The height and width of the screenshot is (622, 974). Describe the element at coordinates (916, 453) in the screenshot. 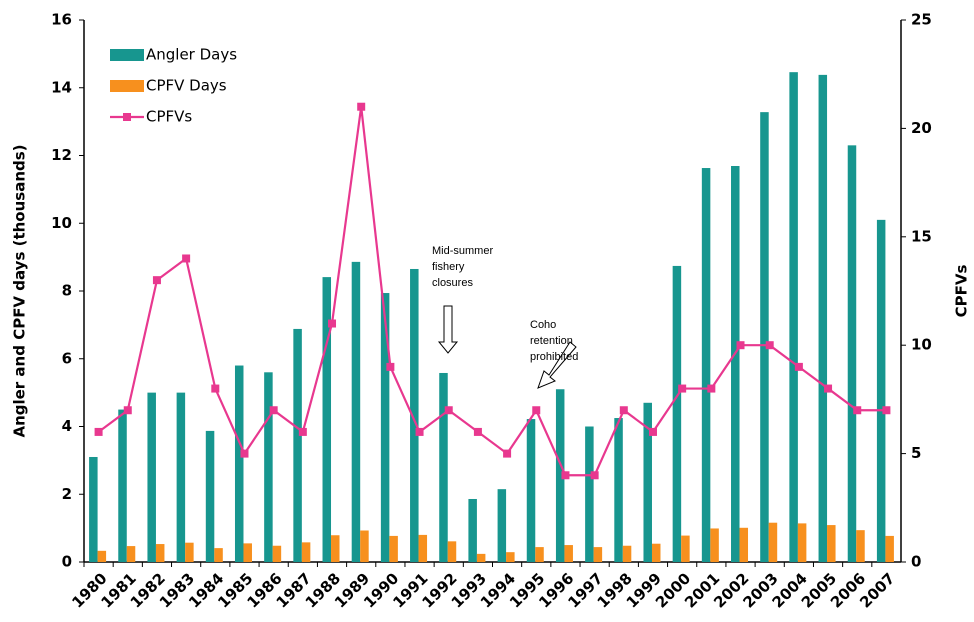

I see `y2-tick-label: 5` at that location.